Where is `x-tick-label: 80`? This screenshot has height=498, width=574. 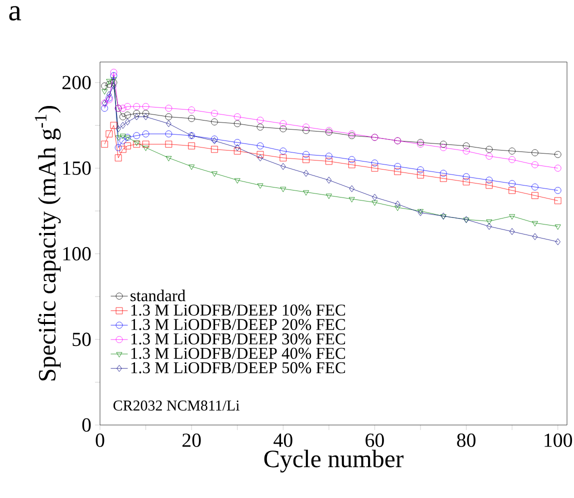
x-tick-label: 80 is located at coordinates (466, 440).